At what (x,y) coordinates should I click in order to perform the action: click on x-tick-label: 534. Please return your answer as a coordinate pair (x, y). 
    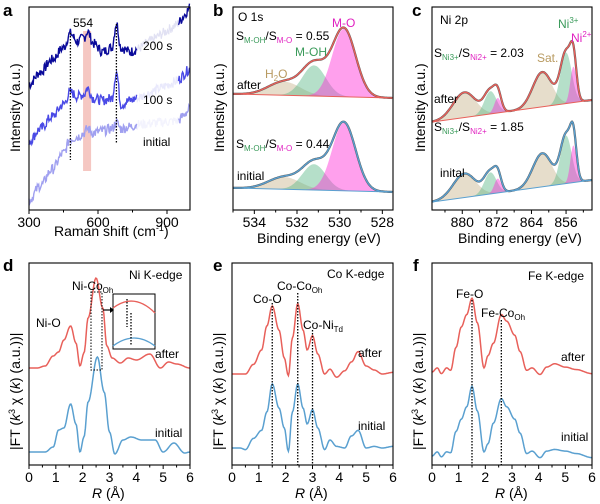
    Looking at the image, I should click on (255, 222).